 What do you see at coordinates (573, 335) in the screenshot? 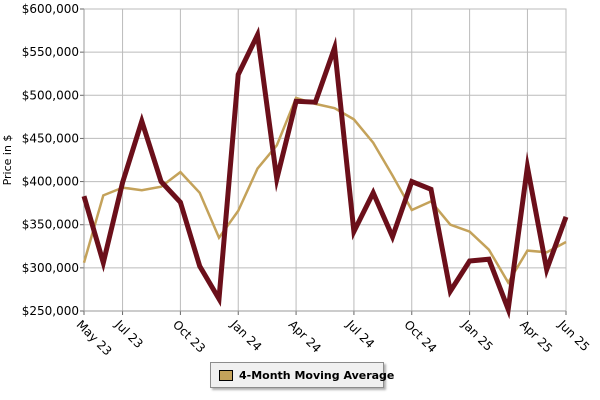
I see `x-tick-label: Jun 25` at bounding box center [573, 335].